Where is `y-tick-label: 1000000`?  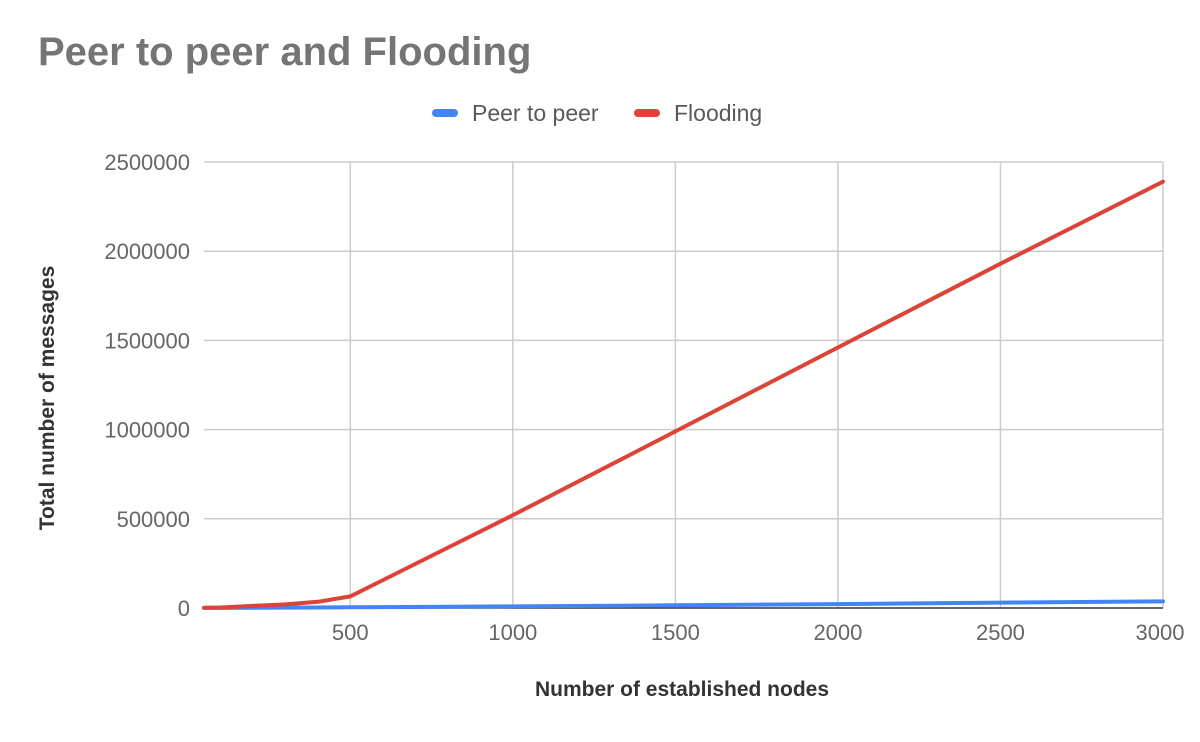 y-tick-label: 1000000 is located at coordinates (147, 430).